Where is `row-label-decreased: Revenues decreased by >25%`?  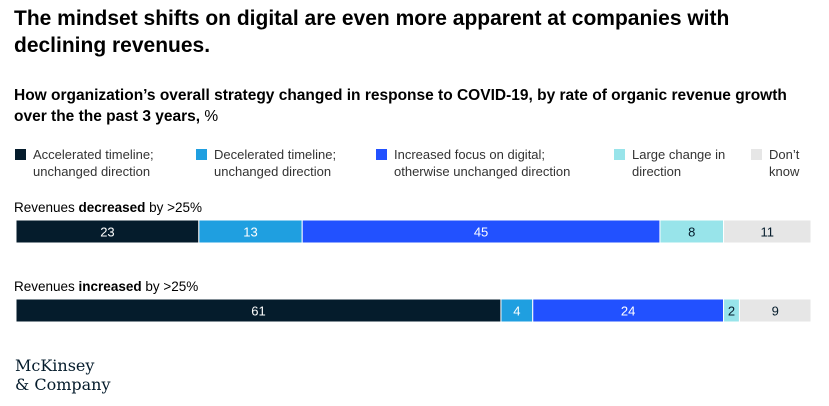
row-label-decreased: Revenues decreased by >25% is located at coordinates (108, 207).